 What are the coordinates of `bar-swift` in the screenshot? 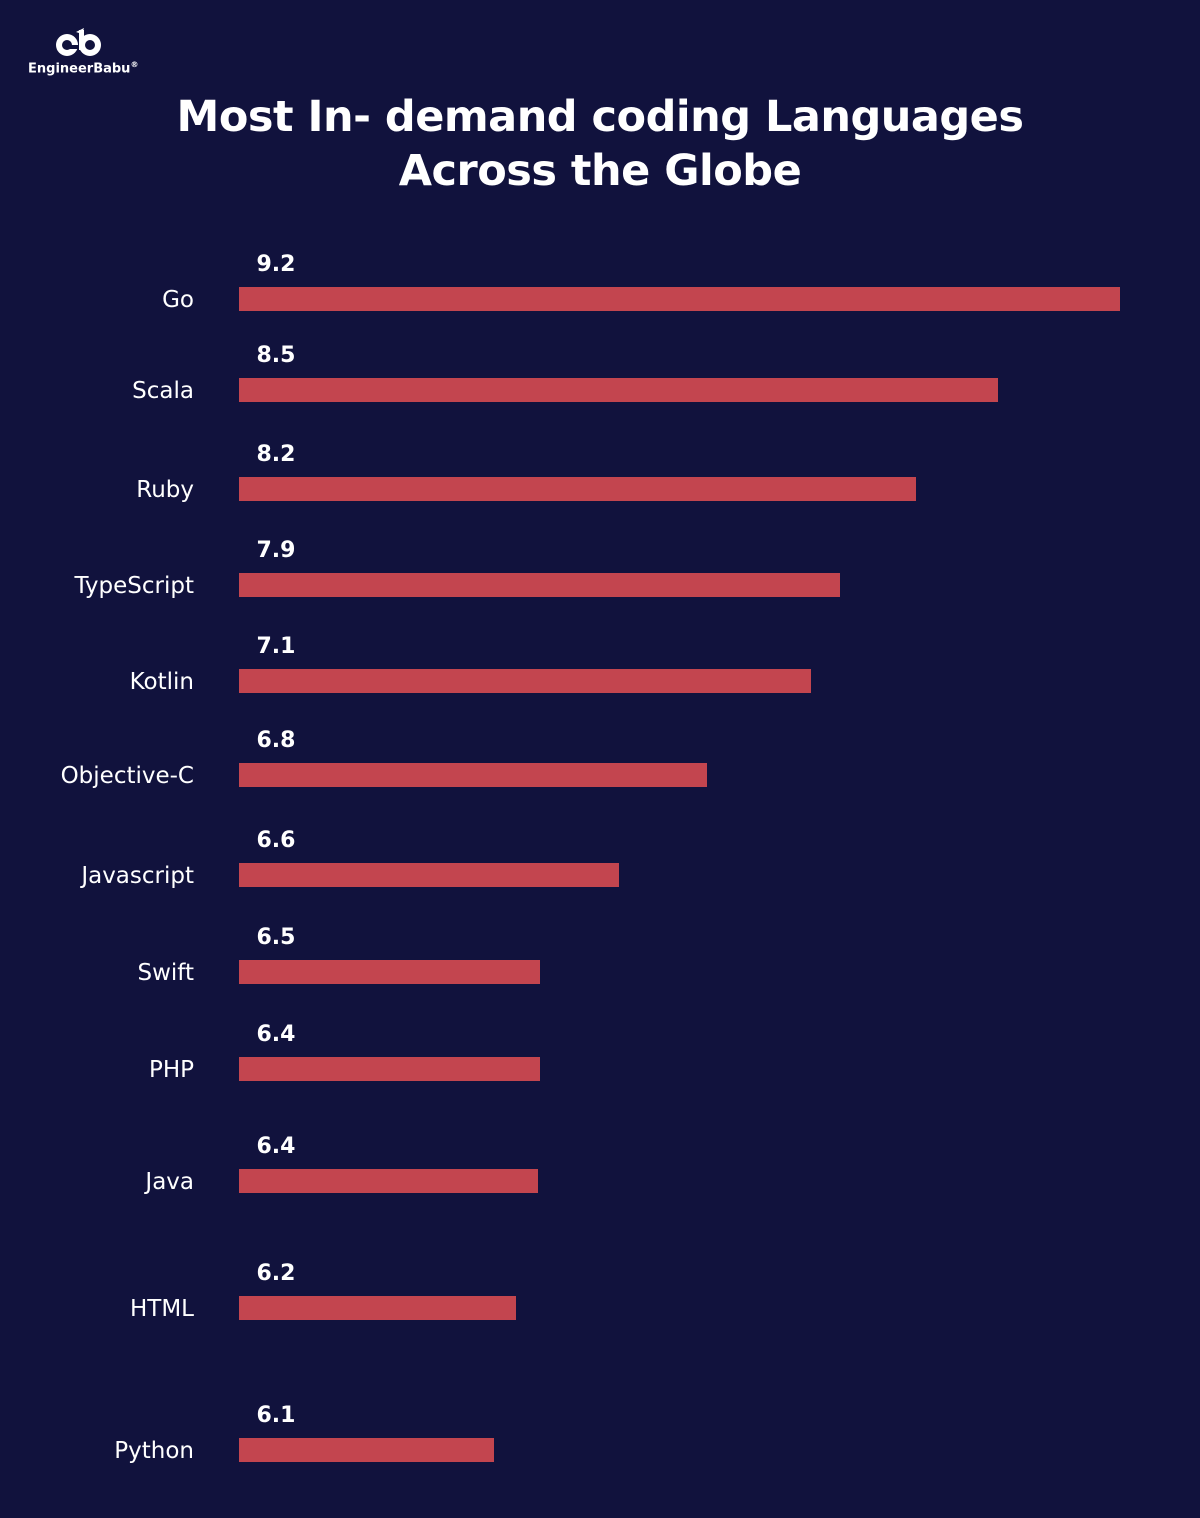 It's located at (389, 972).